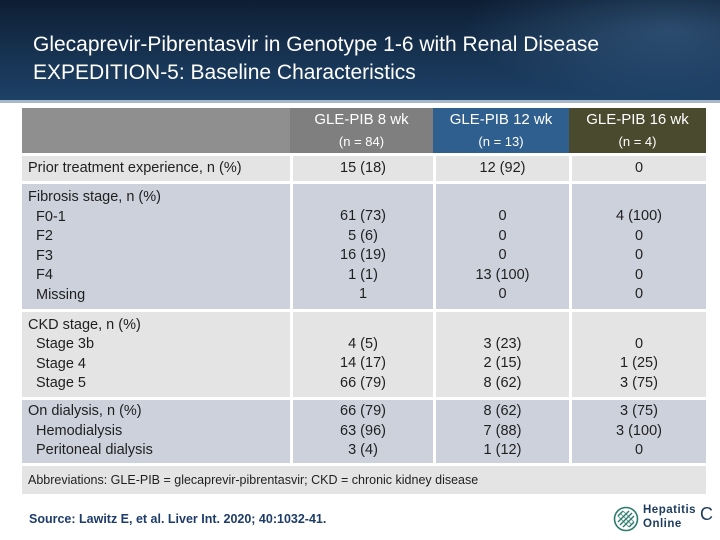 Image resolution: width=720 pixels, height=540 pixels. I want to click on hepatitis-c-online-logo-icon, so click(626, 519).